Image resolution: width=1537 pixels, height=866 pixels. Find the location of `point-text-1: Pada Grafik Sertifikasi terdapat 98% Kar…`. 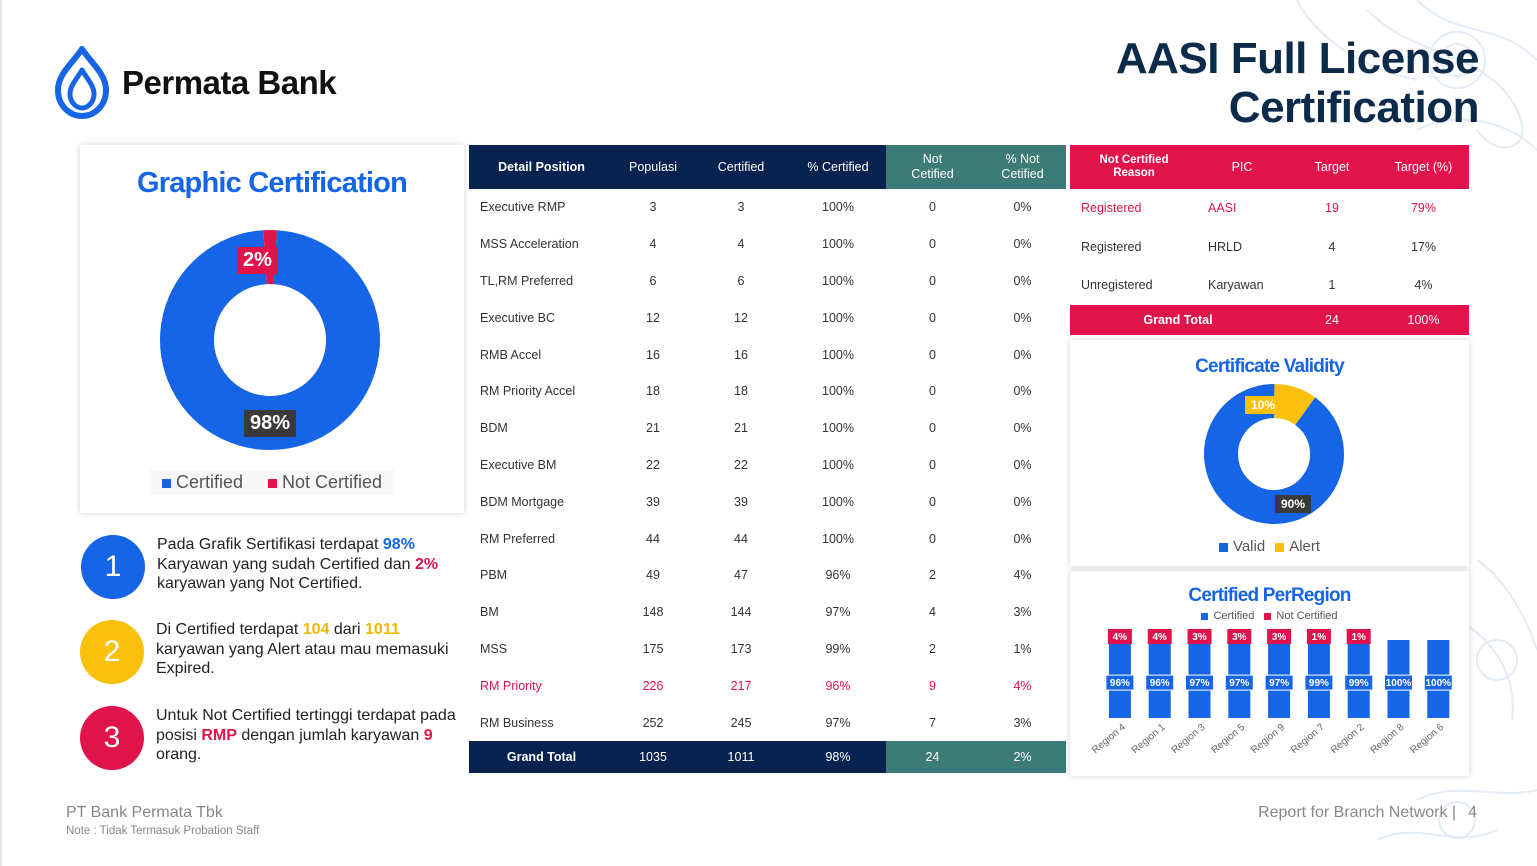

point-text-1: Pada Grafik Sertifikasi terdapat 98% Kar… is located at coordinates (307, 564).